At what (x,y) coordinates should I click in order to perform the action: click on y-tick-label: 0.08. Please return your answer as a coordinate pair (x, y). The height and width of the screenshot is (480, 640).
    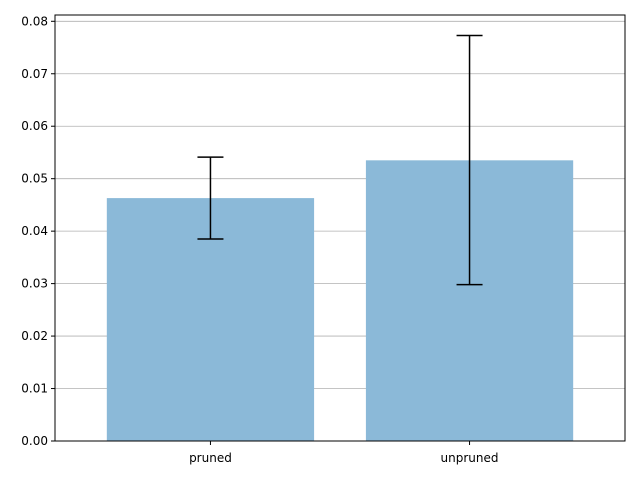
    Looking at the image, I should click on (34, 21).